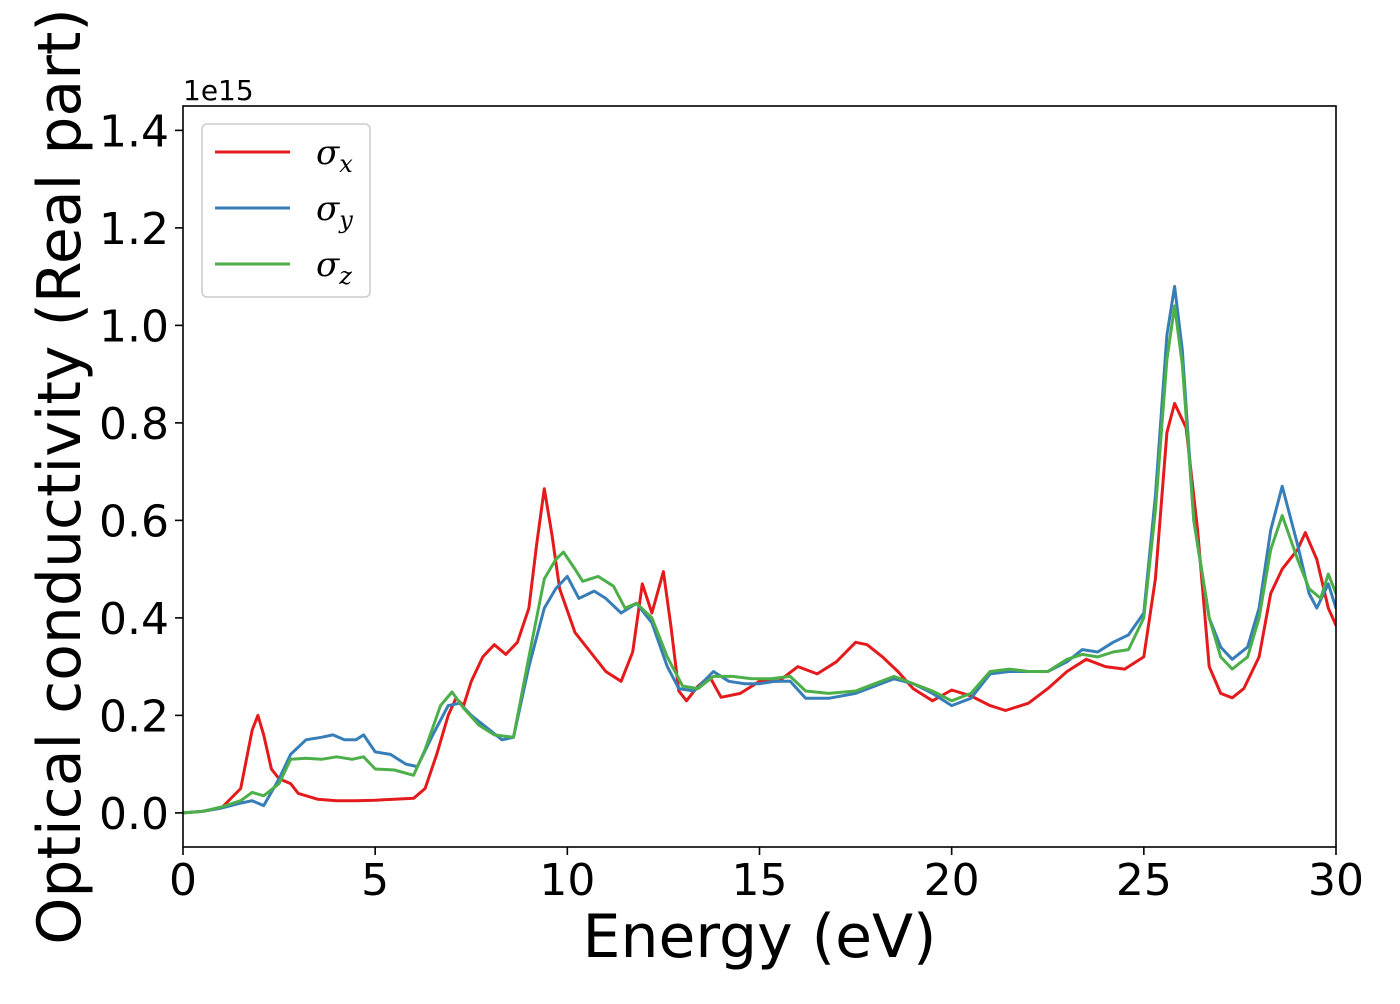 Image resolution: width=1400 pixels, height=1004 pixels. I want to click on x-tick-label: 25, so click(1144, 880).